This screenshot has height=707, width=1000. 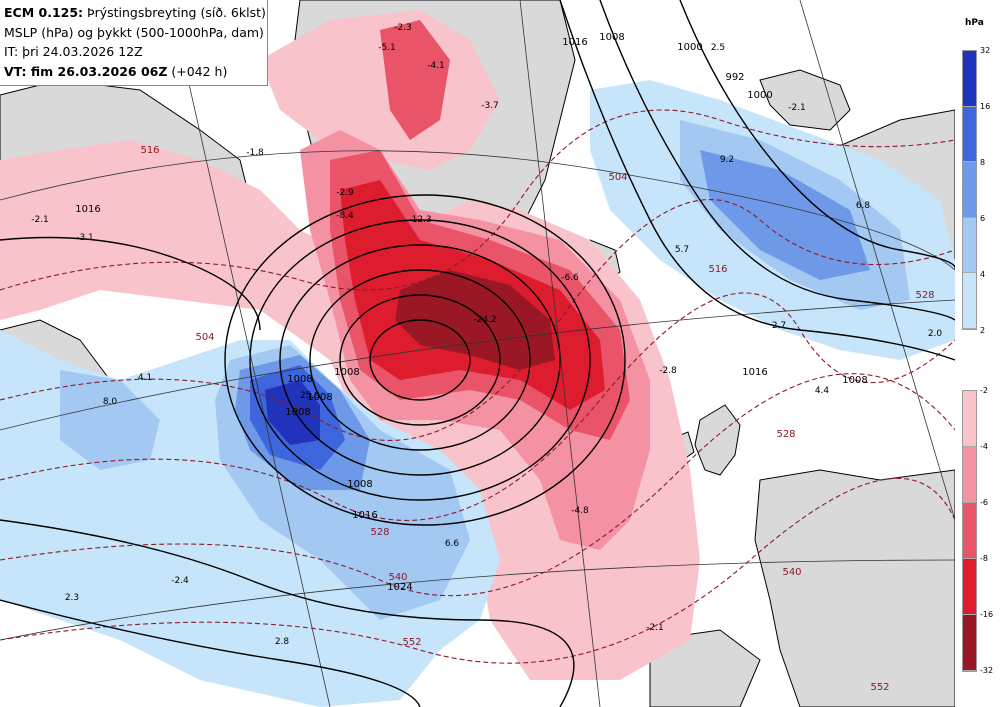 I want to click on forecast-hour: (+042 h), so click(x=197, y=71).